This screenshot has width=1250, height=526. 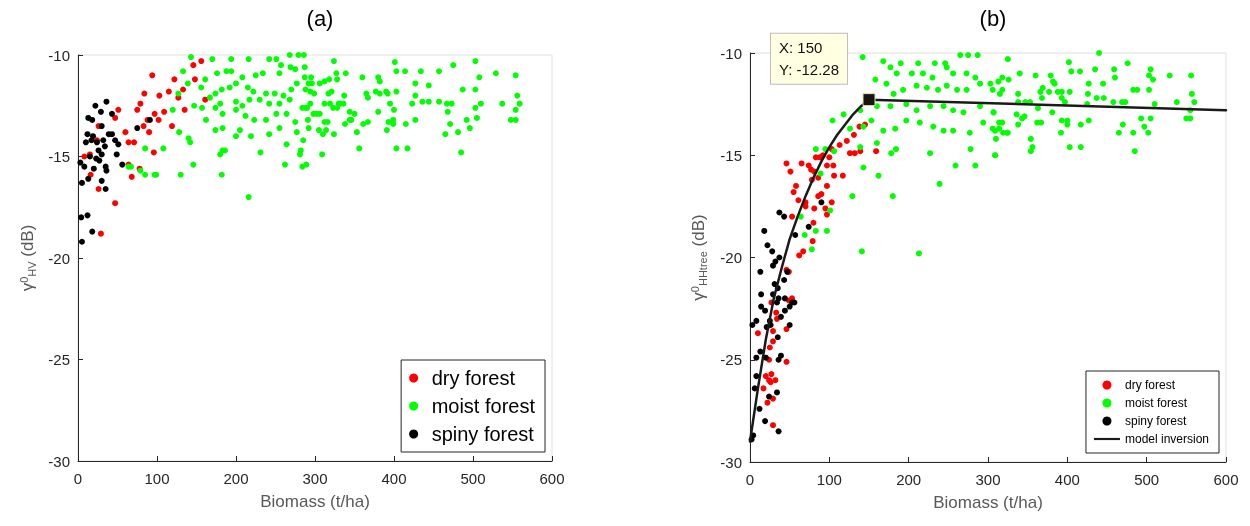 What do you see at coordinates (320, 18) in the screenshot?
I see `chart-title: (a)` at bounding box center [320, 18].